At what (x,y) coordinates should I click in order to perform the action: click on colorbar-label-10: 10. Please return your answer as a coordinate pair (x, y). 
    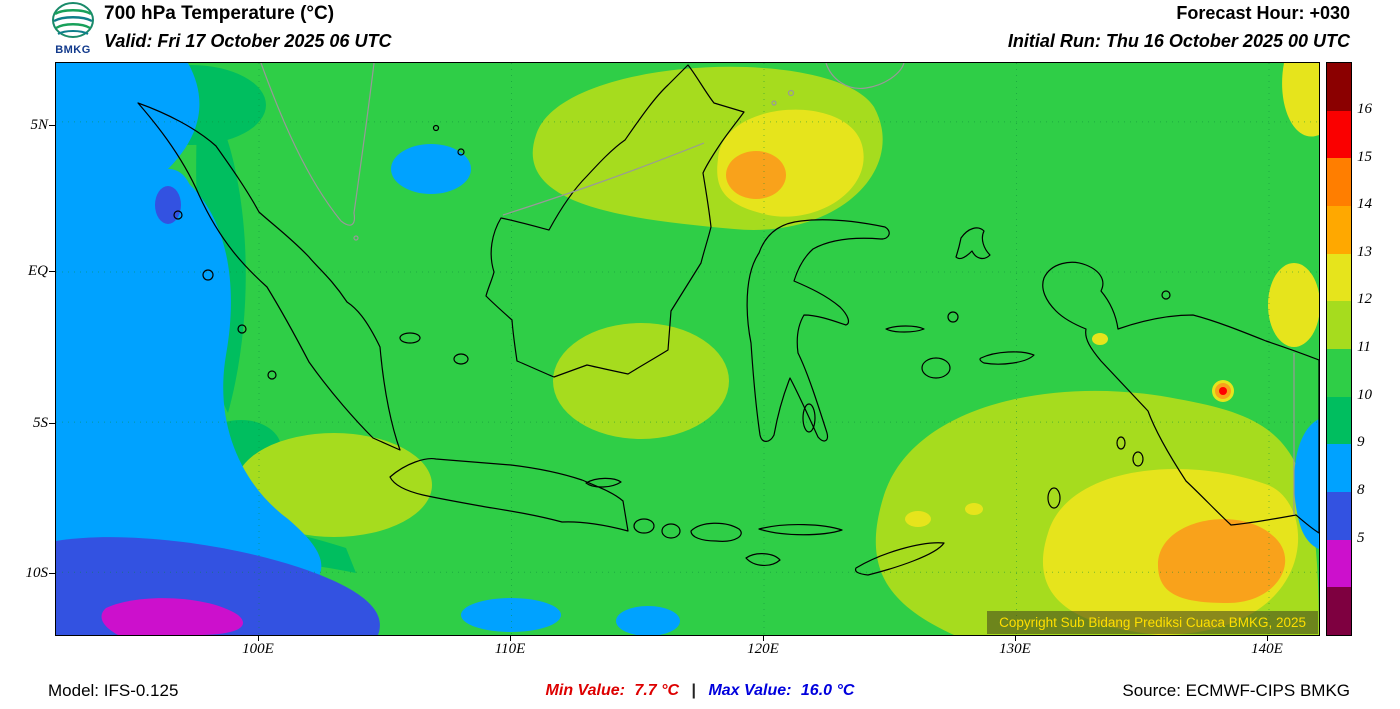
    Looking at the image, I should click on (1364, 395).